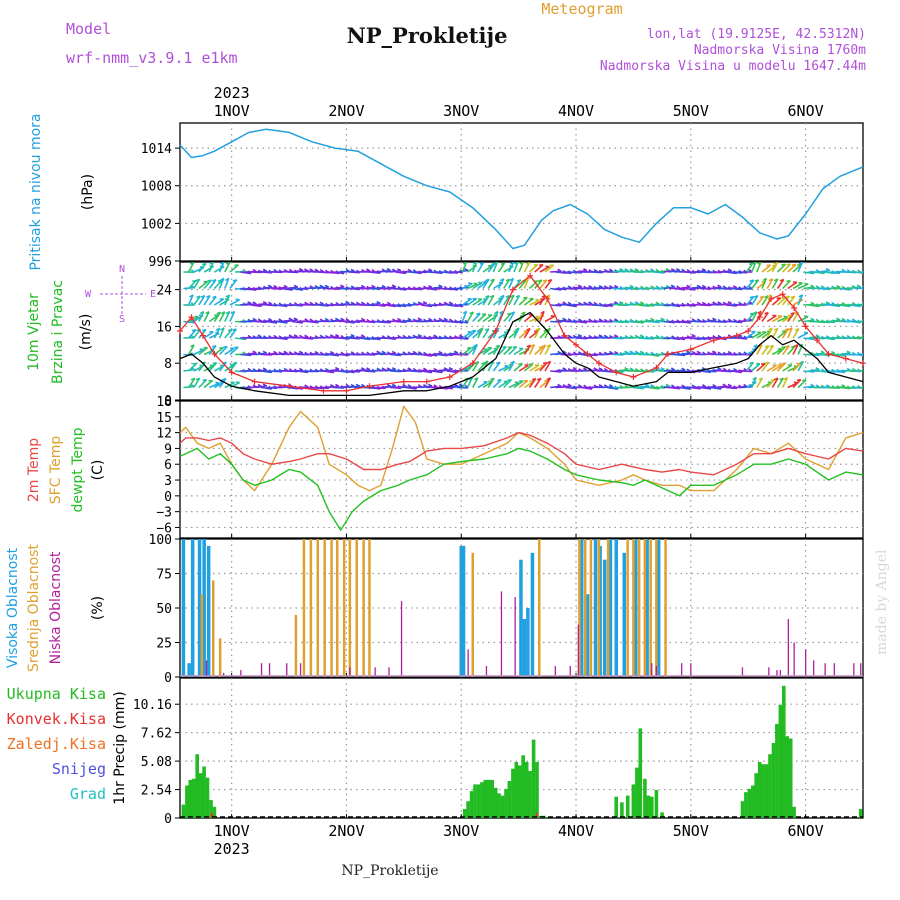 The width and height of the screenshot is (900, 900). Describe the element at coordinates (691, 111) in the screenshot. I see `top-date-label-4: 5NOV` at that location.